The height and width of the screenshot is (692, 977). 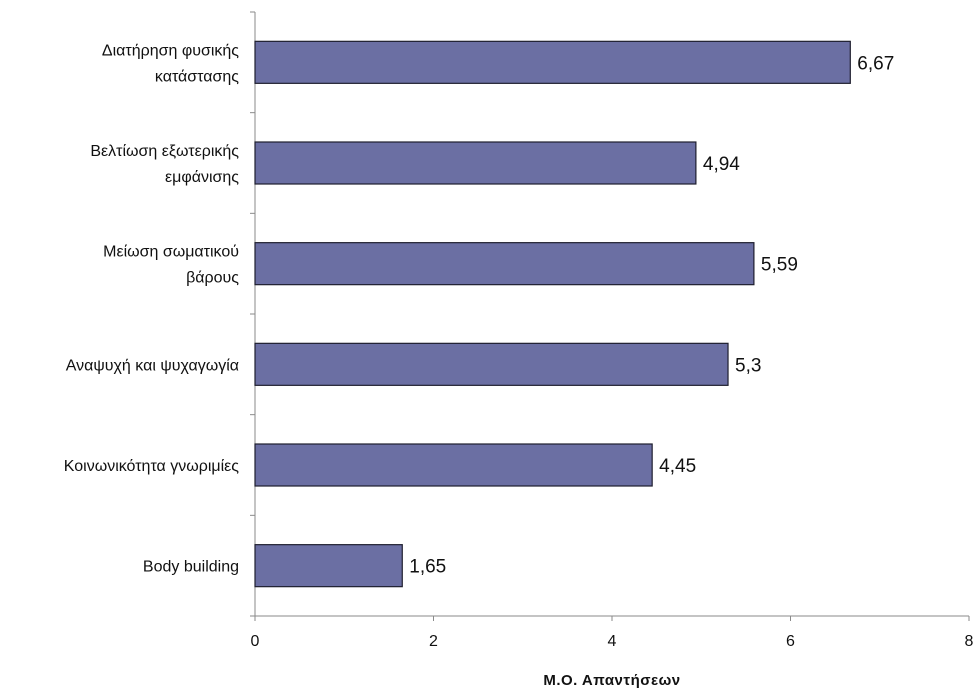 I want to click on category-label: Βελτίωση εξωτερικής, so click(x=164, y=151).